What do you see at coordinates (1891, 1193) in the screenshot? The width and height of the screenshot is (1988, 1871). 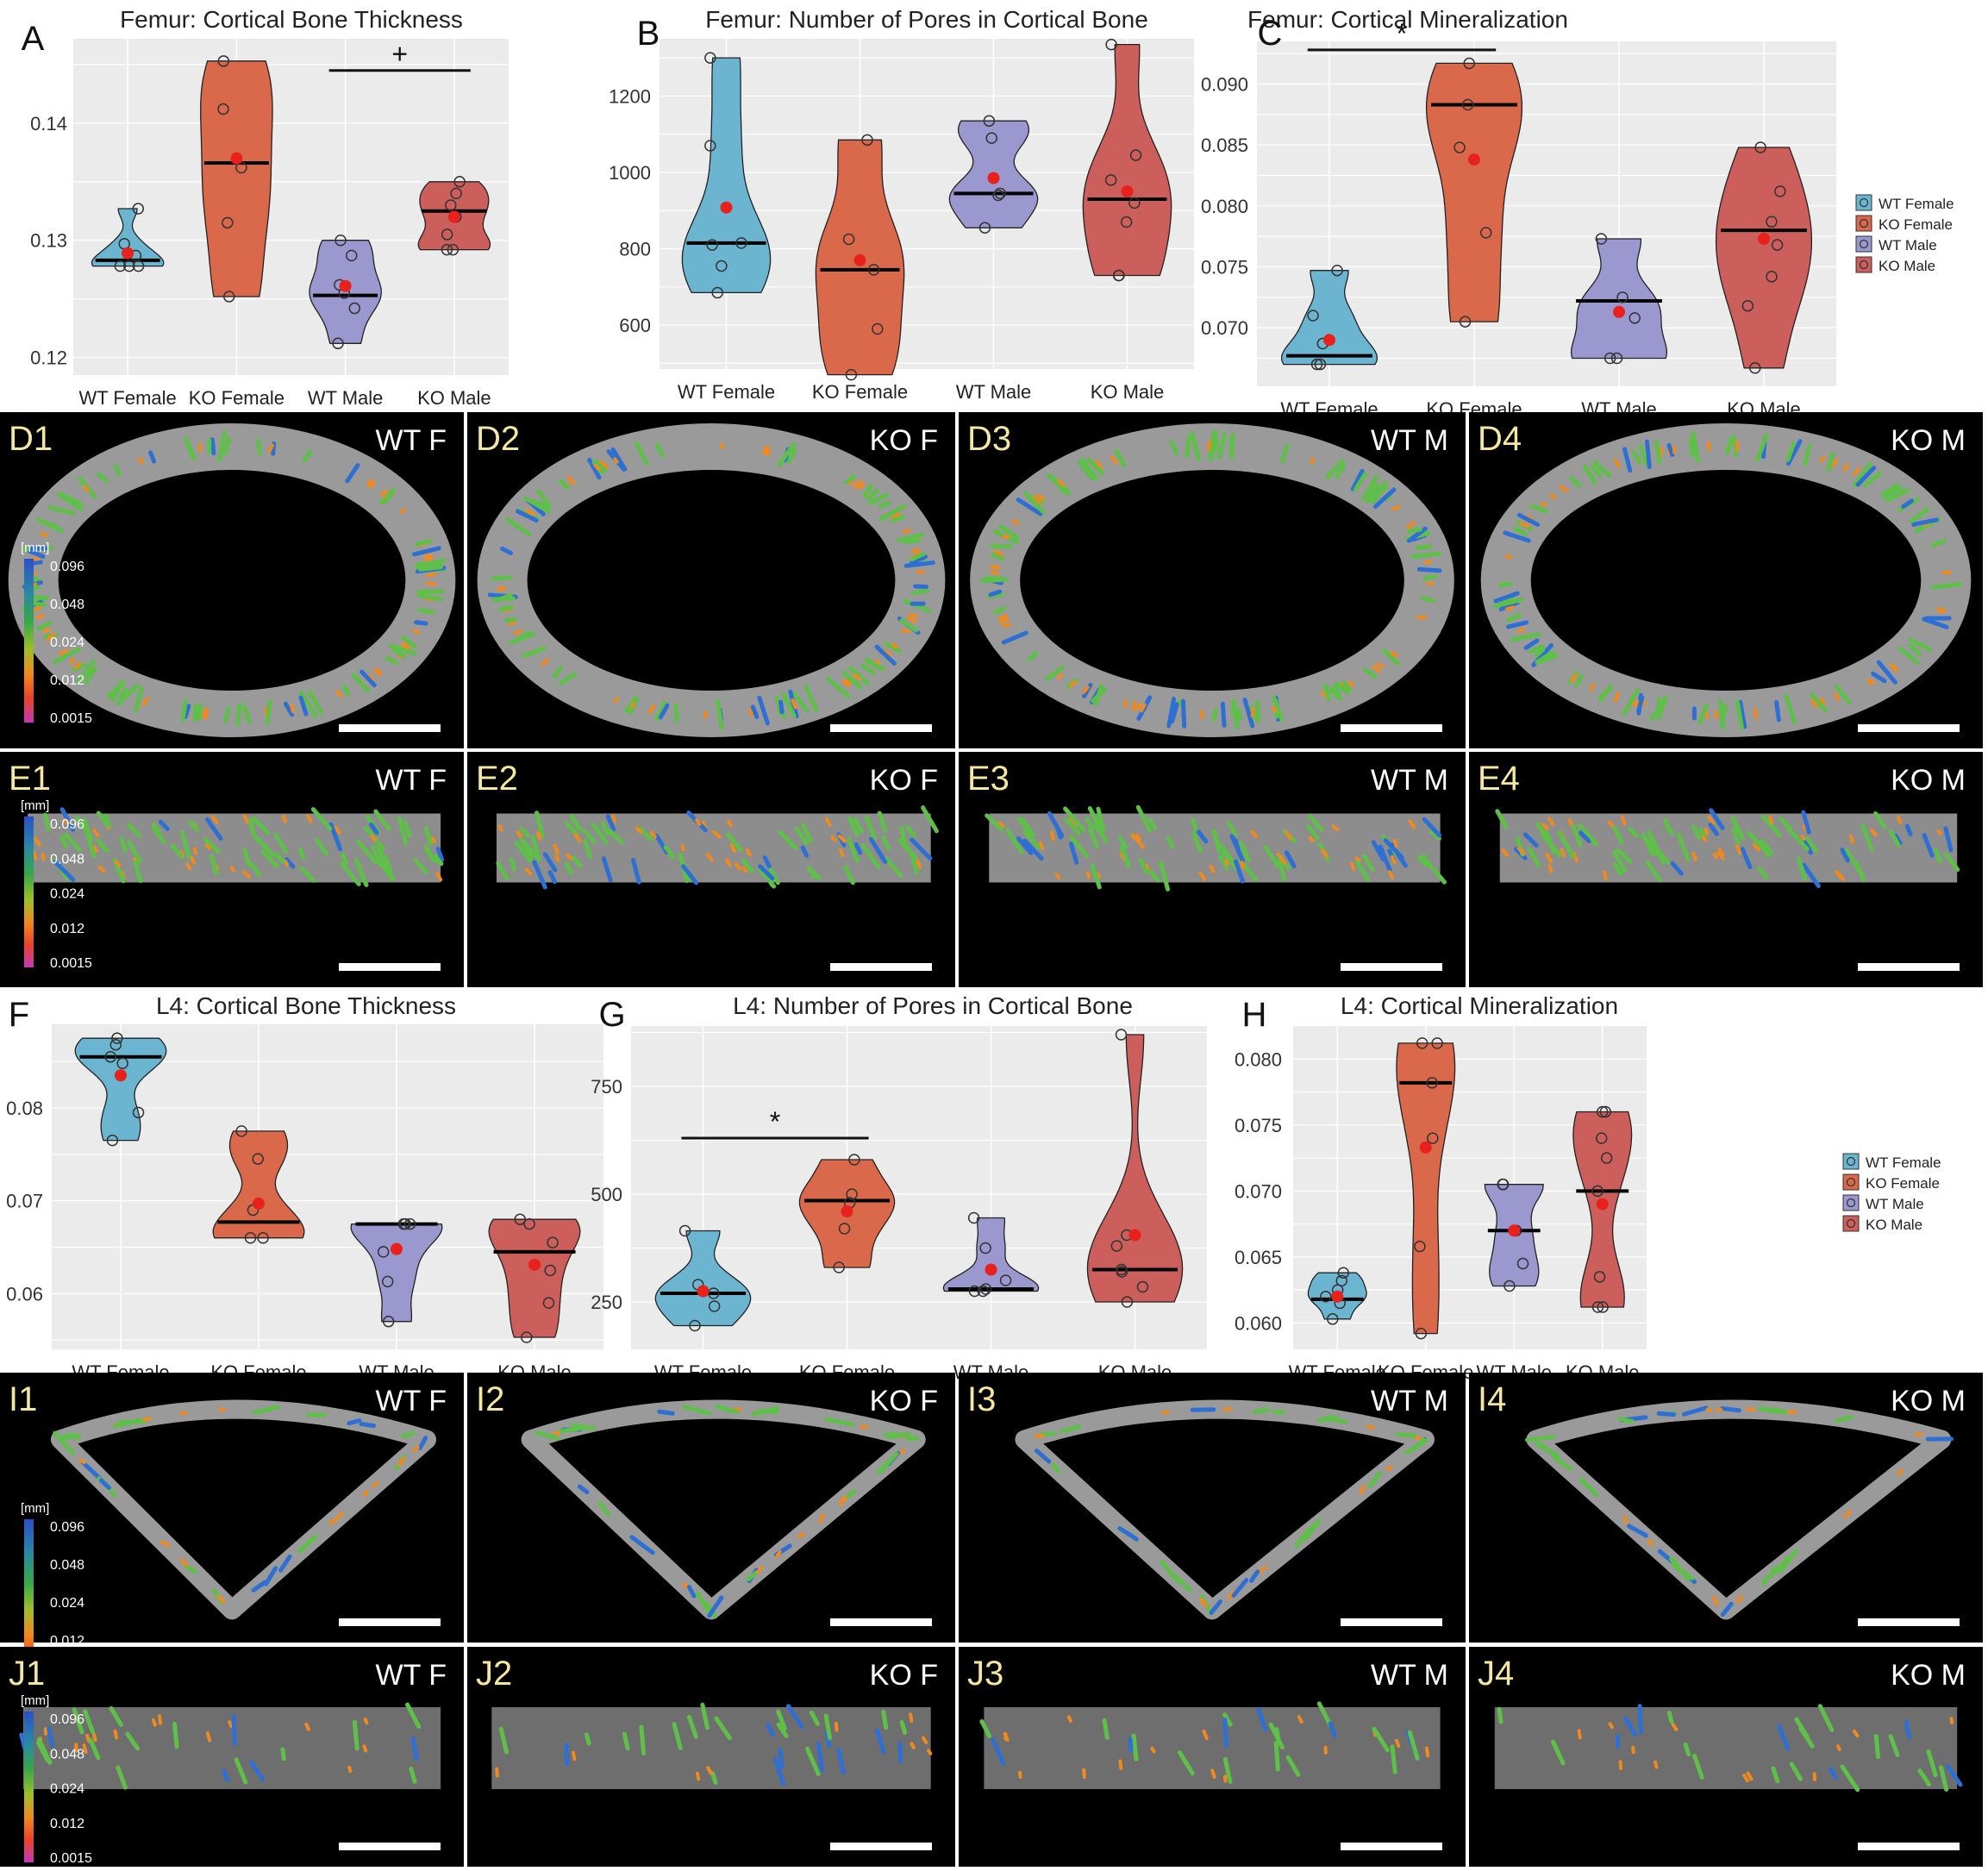 I see `legend: WT Female KO Female WT Male KO Male` at bounding box center [1891, 1193].